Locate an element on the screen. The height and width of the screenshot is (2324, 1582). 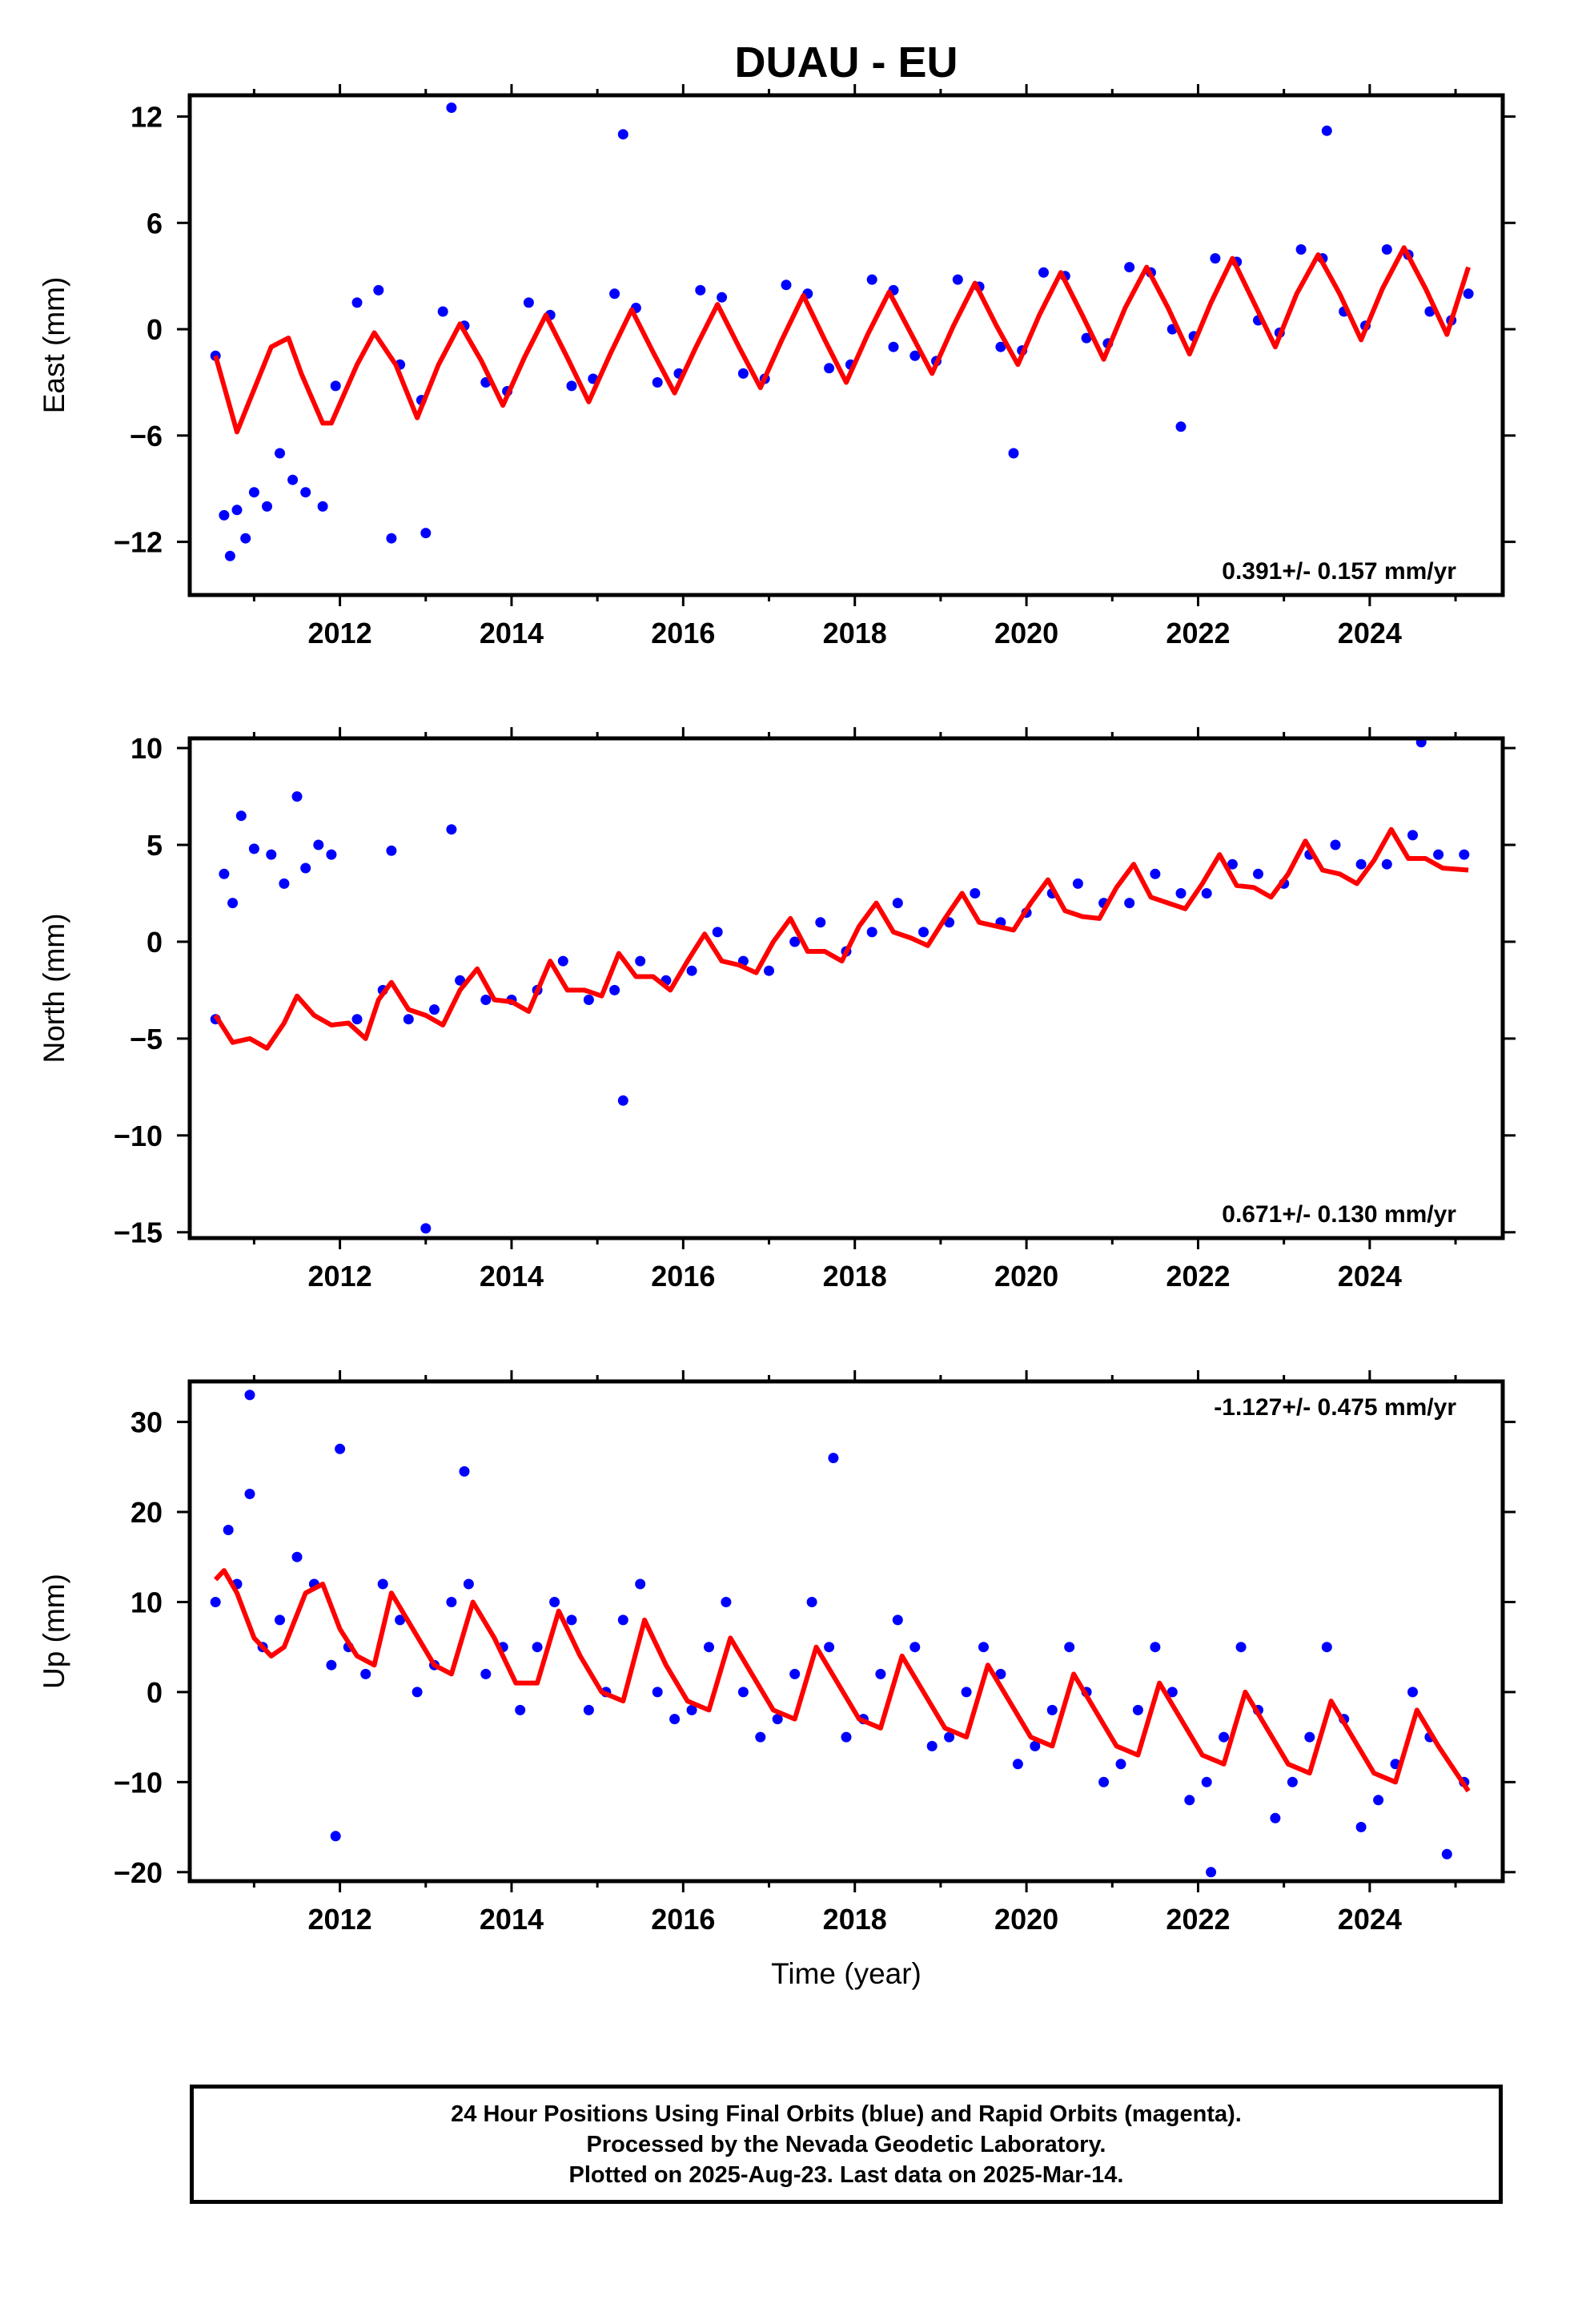
x-tick-label: 2012 is located at coordinates (340, 633).